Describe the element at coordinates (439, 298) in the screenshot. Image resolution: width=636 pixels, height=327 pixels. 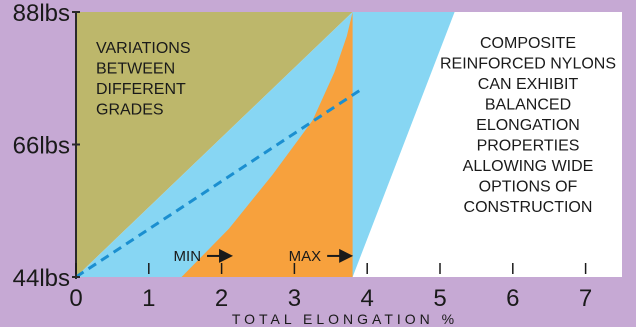
I see `x-tick-label: 5` at that location.